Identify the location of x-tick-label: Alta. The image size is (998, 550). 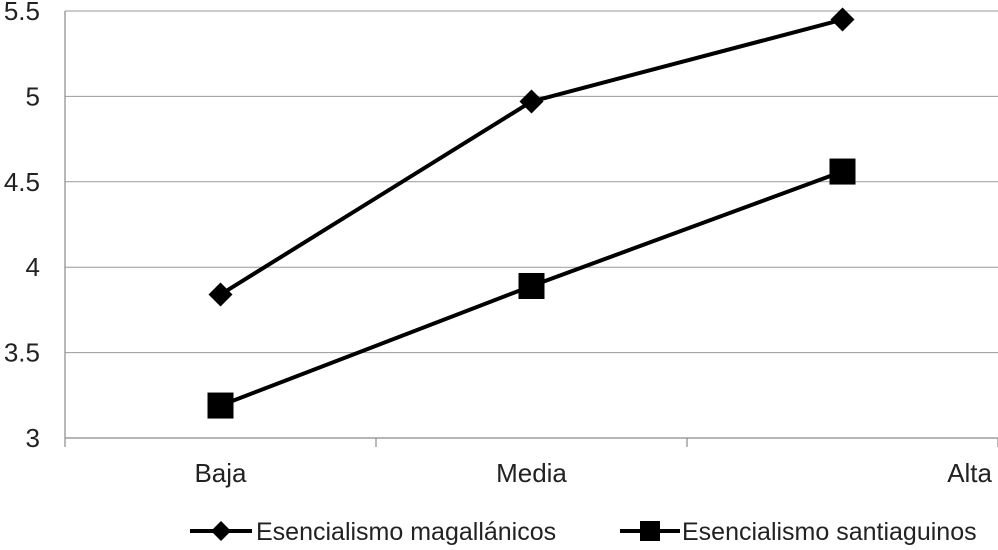
(969, 473).